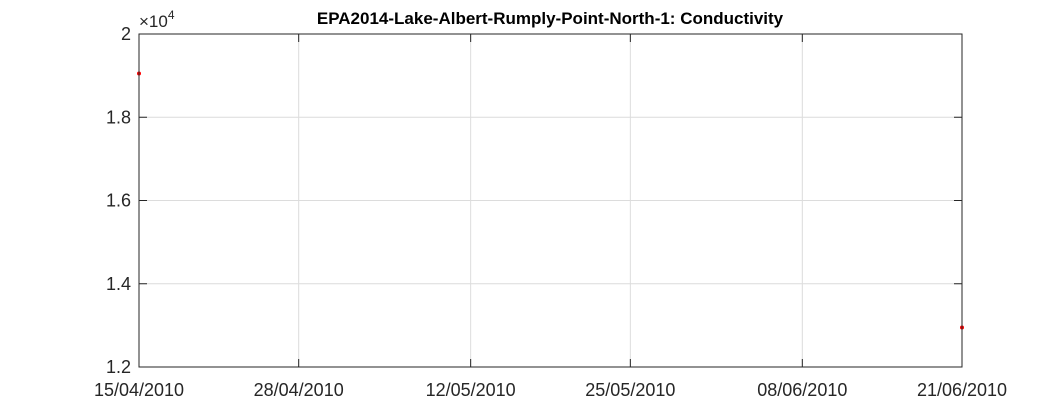  What do you see at coordinates (471, 390) in the screenshot?
I see `x-tick-label: 12/05/2010` at bounding box center [471, 390].